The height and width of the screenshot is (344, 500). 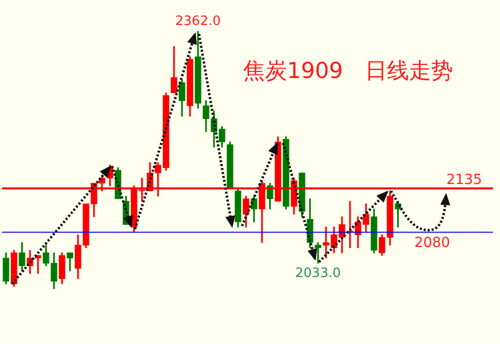 What do you see at coordinates (348, 72) in the screenshot?
I see `text: 焦炭1909 日线走势` at bounding box center [348, 72].